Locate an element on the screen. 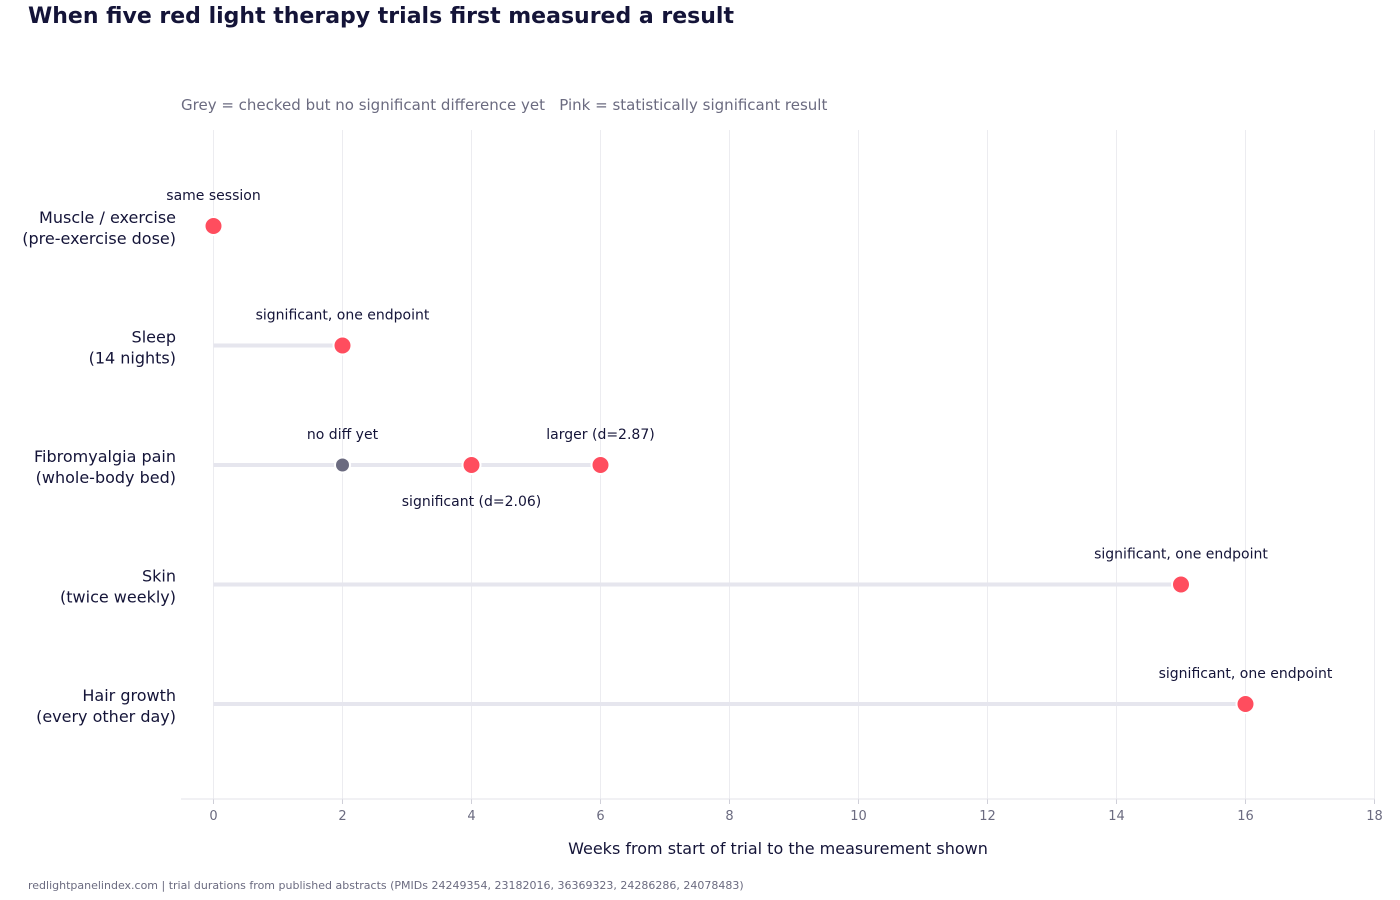 The image size is (1400, 900). x-tick-label: 14 is located at coordinates (1116, 816).